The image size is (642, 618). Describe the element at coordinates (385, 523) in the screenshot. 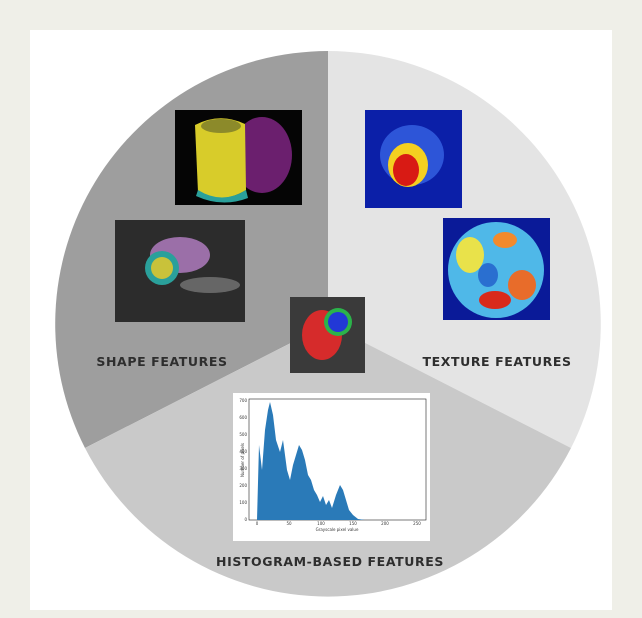

I see `x-tick-label: 200` at that location.